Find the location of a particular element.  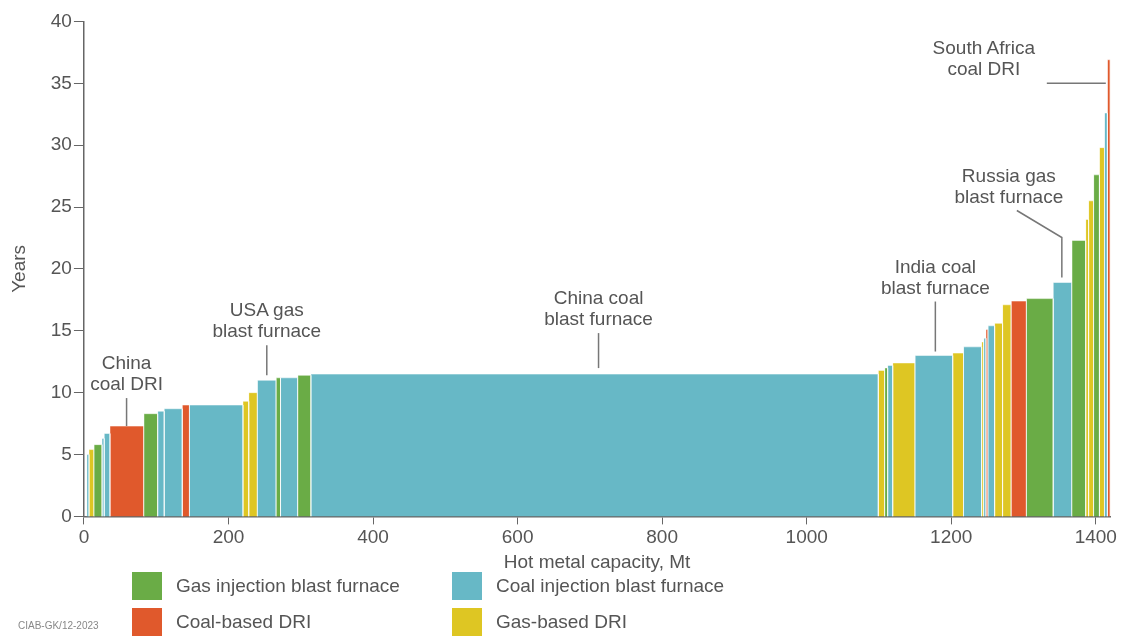

annotation: Russia gas blast furnace is located at coordinates (1009, 185).